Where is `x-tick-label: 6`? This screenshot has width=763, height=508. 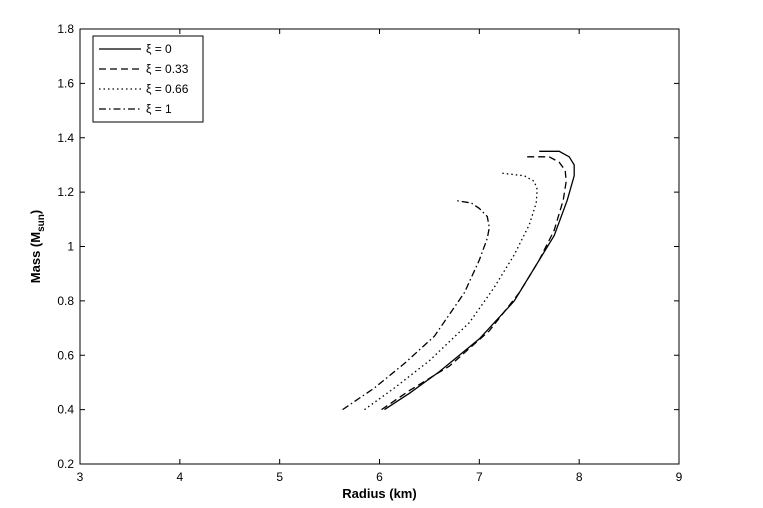
x-tick-label: 6 is located at coordinates (379, 477).